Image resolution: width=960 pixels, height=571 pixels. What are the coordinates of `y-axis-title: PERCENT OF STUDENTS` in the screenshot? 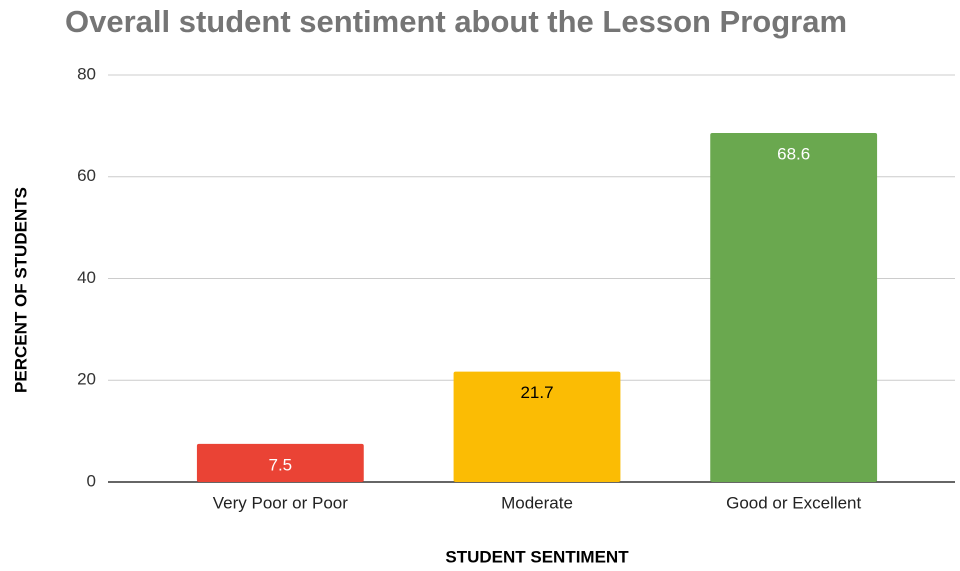 It's located at (20, 290).